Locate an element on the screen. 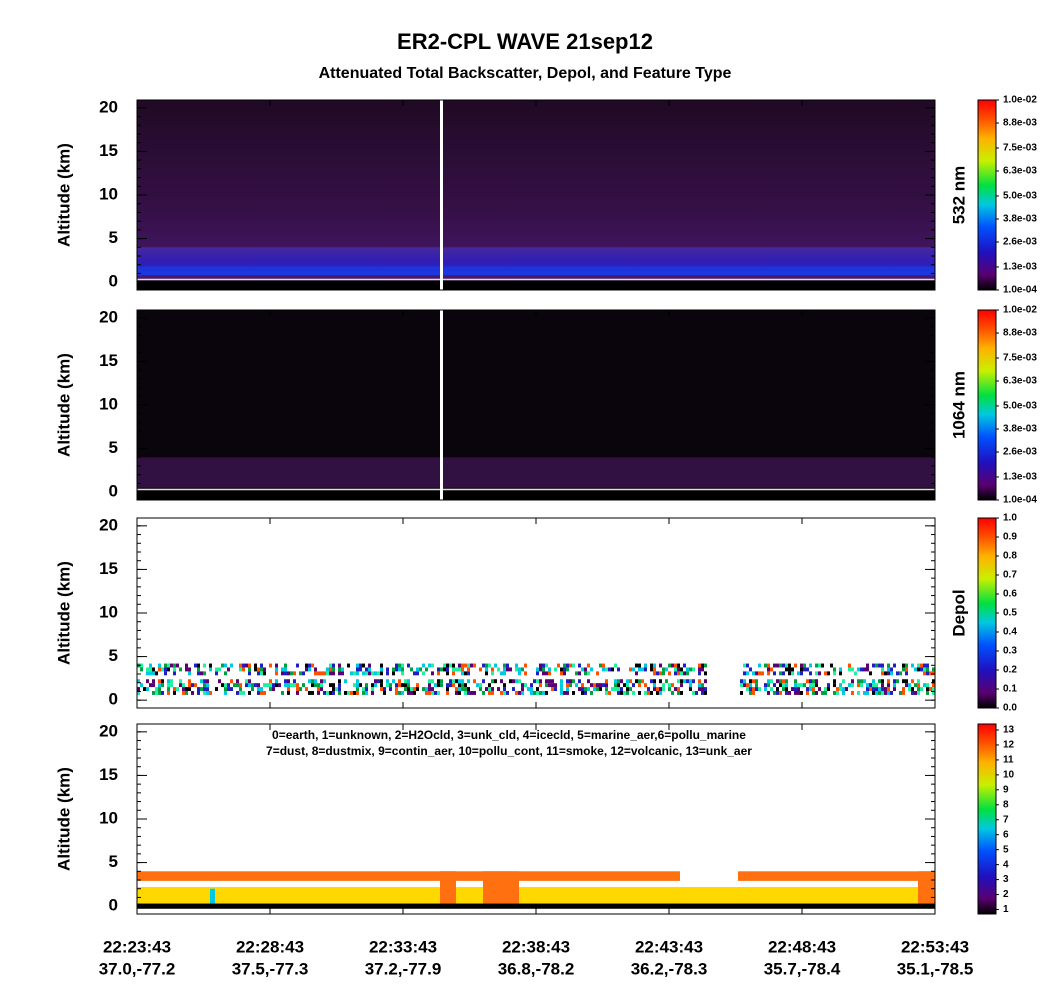 This screenshot has height=1000, width=1050. ground is located at coordinates (536, 906).